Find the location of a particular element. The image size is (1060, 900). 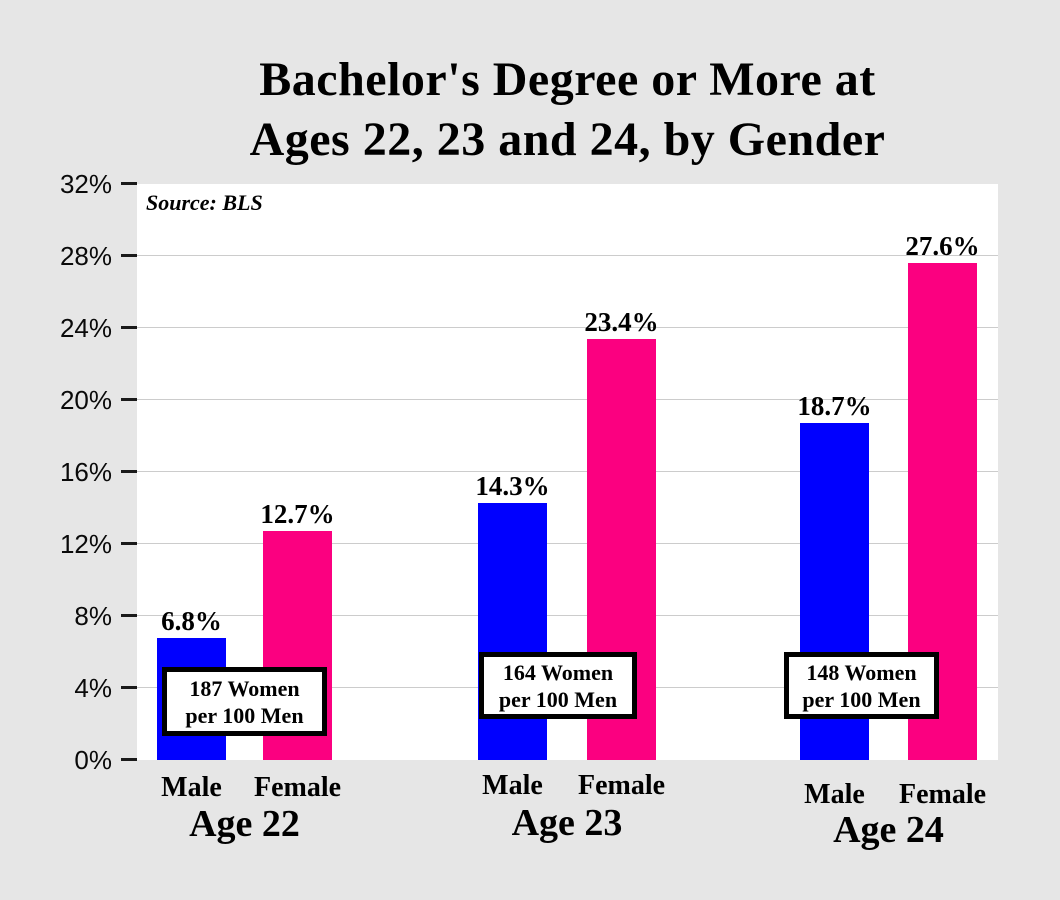

xlabel-female-age-23: Female is located at coordinates (621, 785).